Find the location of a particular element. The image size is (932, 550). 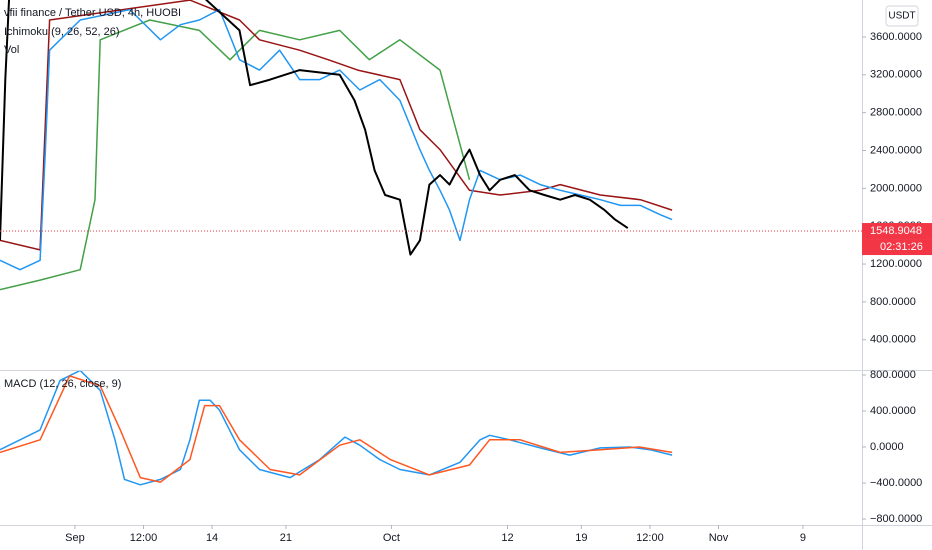

y-tick-label: −400.0000 is located at coordinates (896, 483).